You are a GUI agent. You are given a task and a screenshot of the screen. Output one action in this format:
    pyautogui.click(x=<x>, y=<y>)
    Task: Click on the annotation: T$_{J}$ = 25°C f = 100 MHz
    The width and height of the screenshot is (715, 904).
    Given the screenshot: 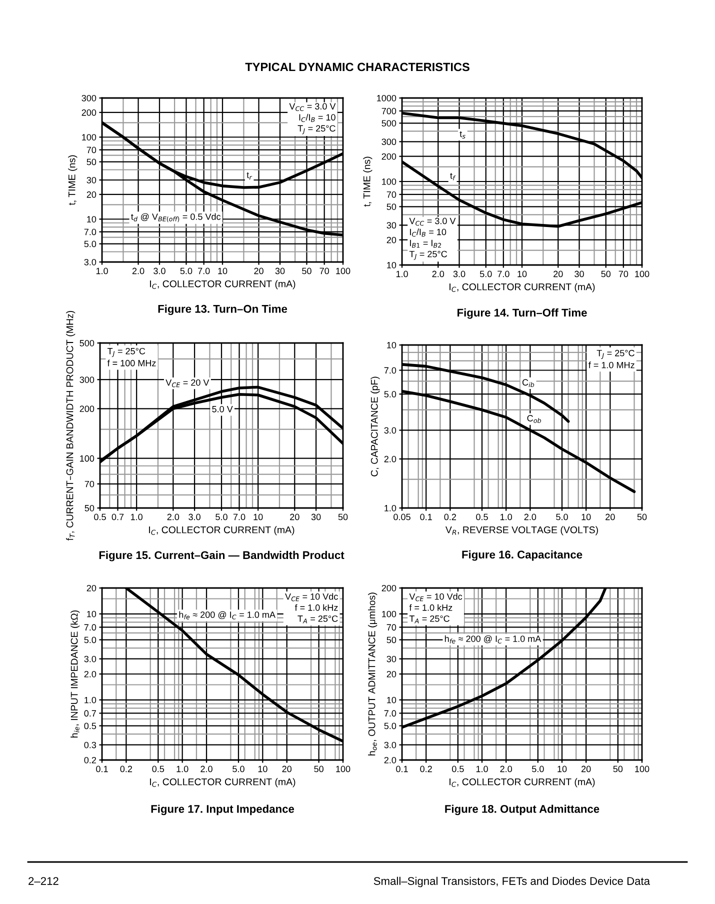 What is the action you would take?
    pyautogui.click(x=131, y=357)
    